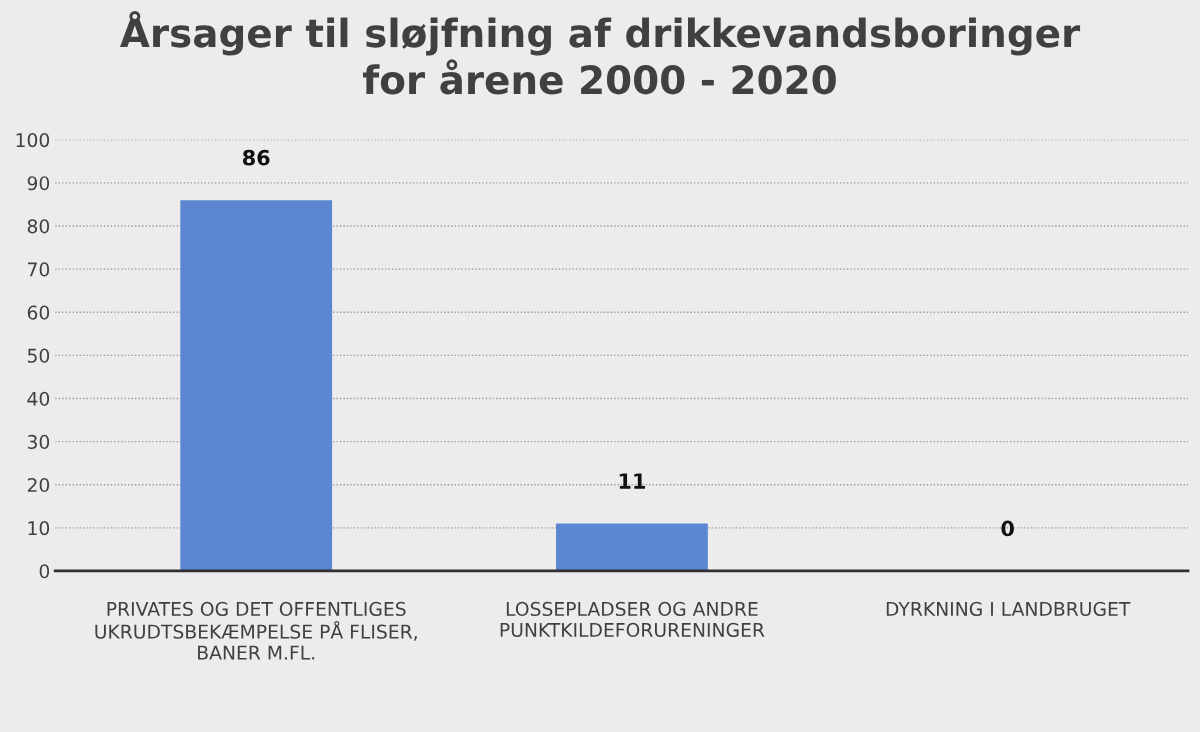  I want to click on y-tick-label: 80, so click(38, 226).